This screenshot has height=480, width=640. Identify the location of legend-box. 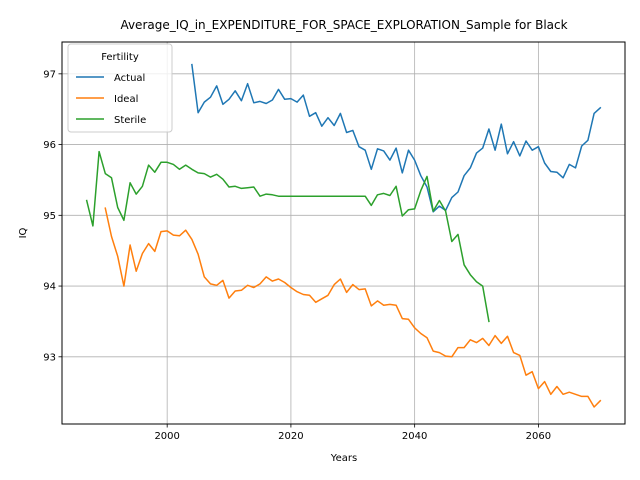
(120, 88).